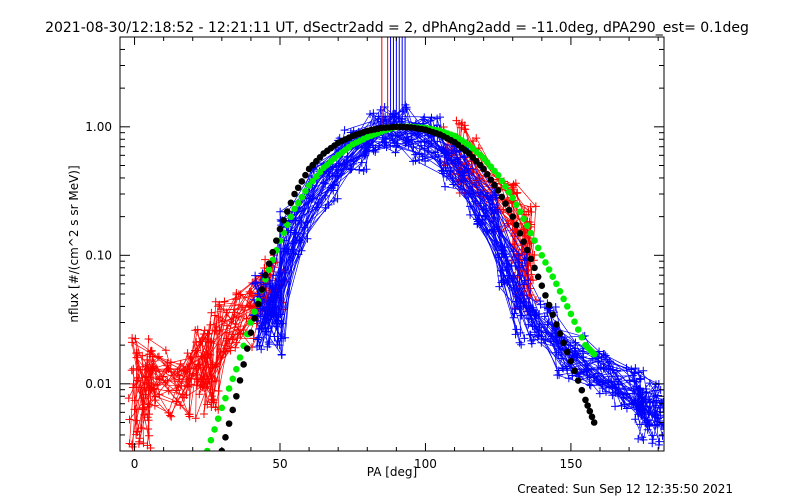 This screenshot has width=800, height=500. I want to click on x-tick-label: 0, so click(135, 464).